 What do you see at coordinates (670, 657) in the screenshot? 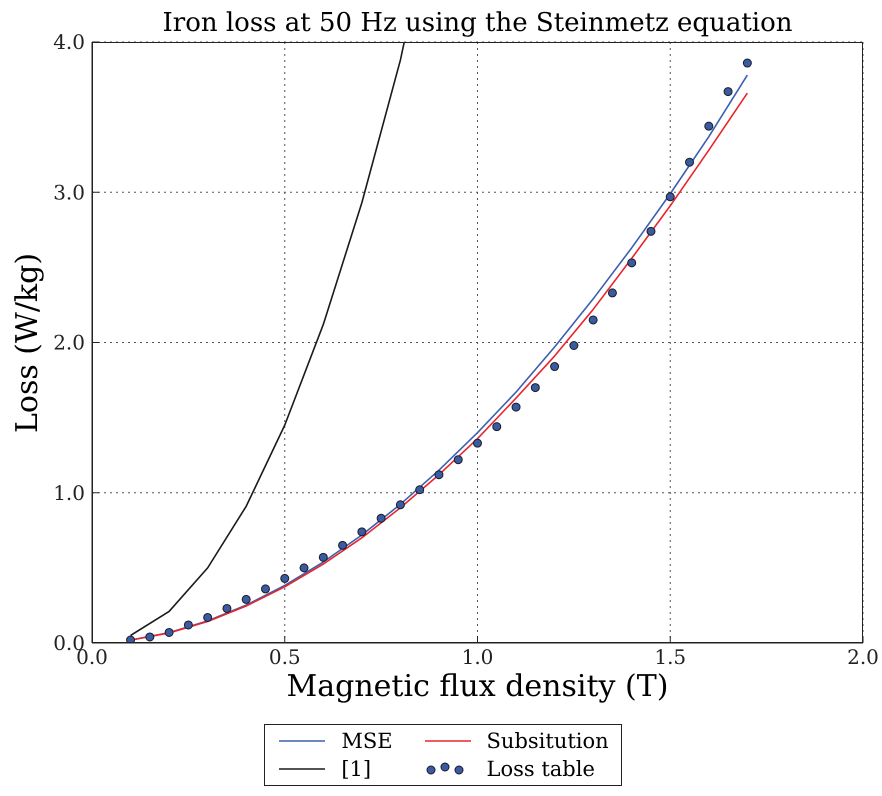
I see `x-tick-label: 1.5` at bounding box center [670, 657].